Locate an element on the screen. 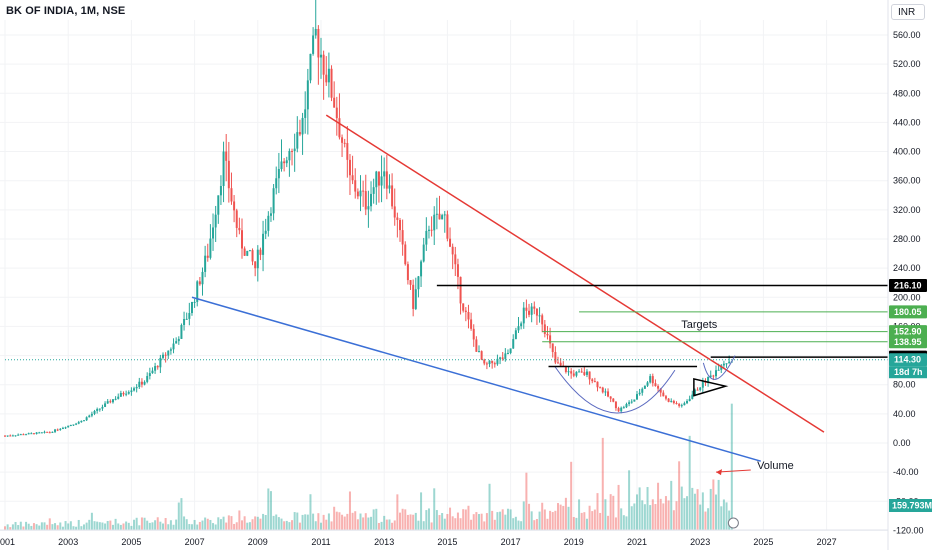 Image resolution: width=932 pixels, height=550 pixels. volume-badge is located at coordinates (910, 505).